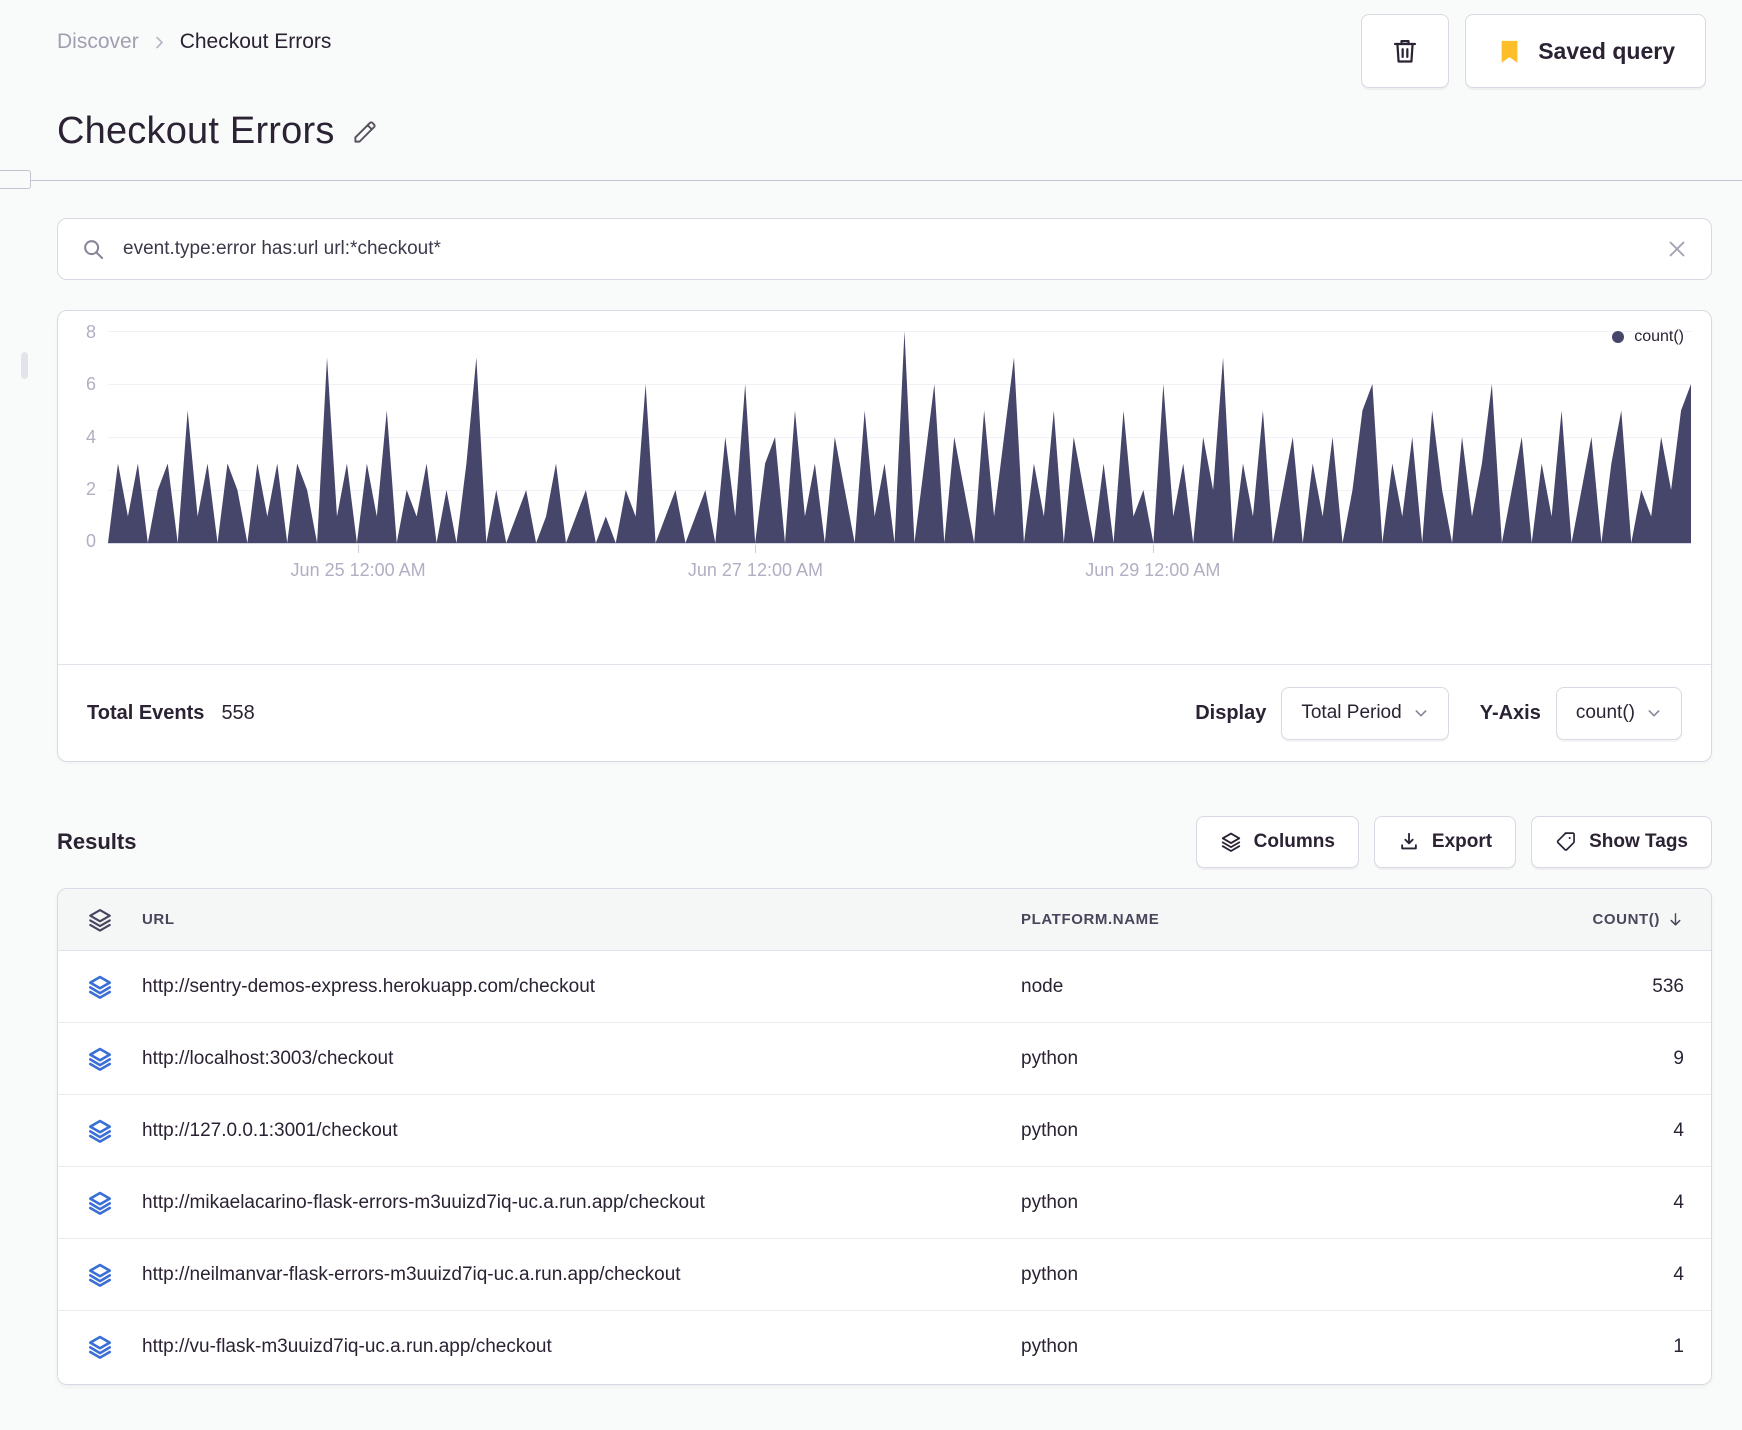 The image size is (1742, 1430). What do you see at coordinates (358, 570) in the screenshot?
I see `x-tick-label: Jun 25 12:00 AM` at bounding box center [358, 570].